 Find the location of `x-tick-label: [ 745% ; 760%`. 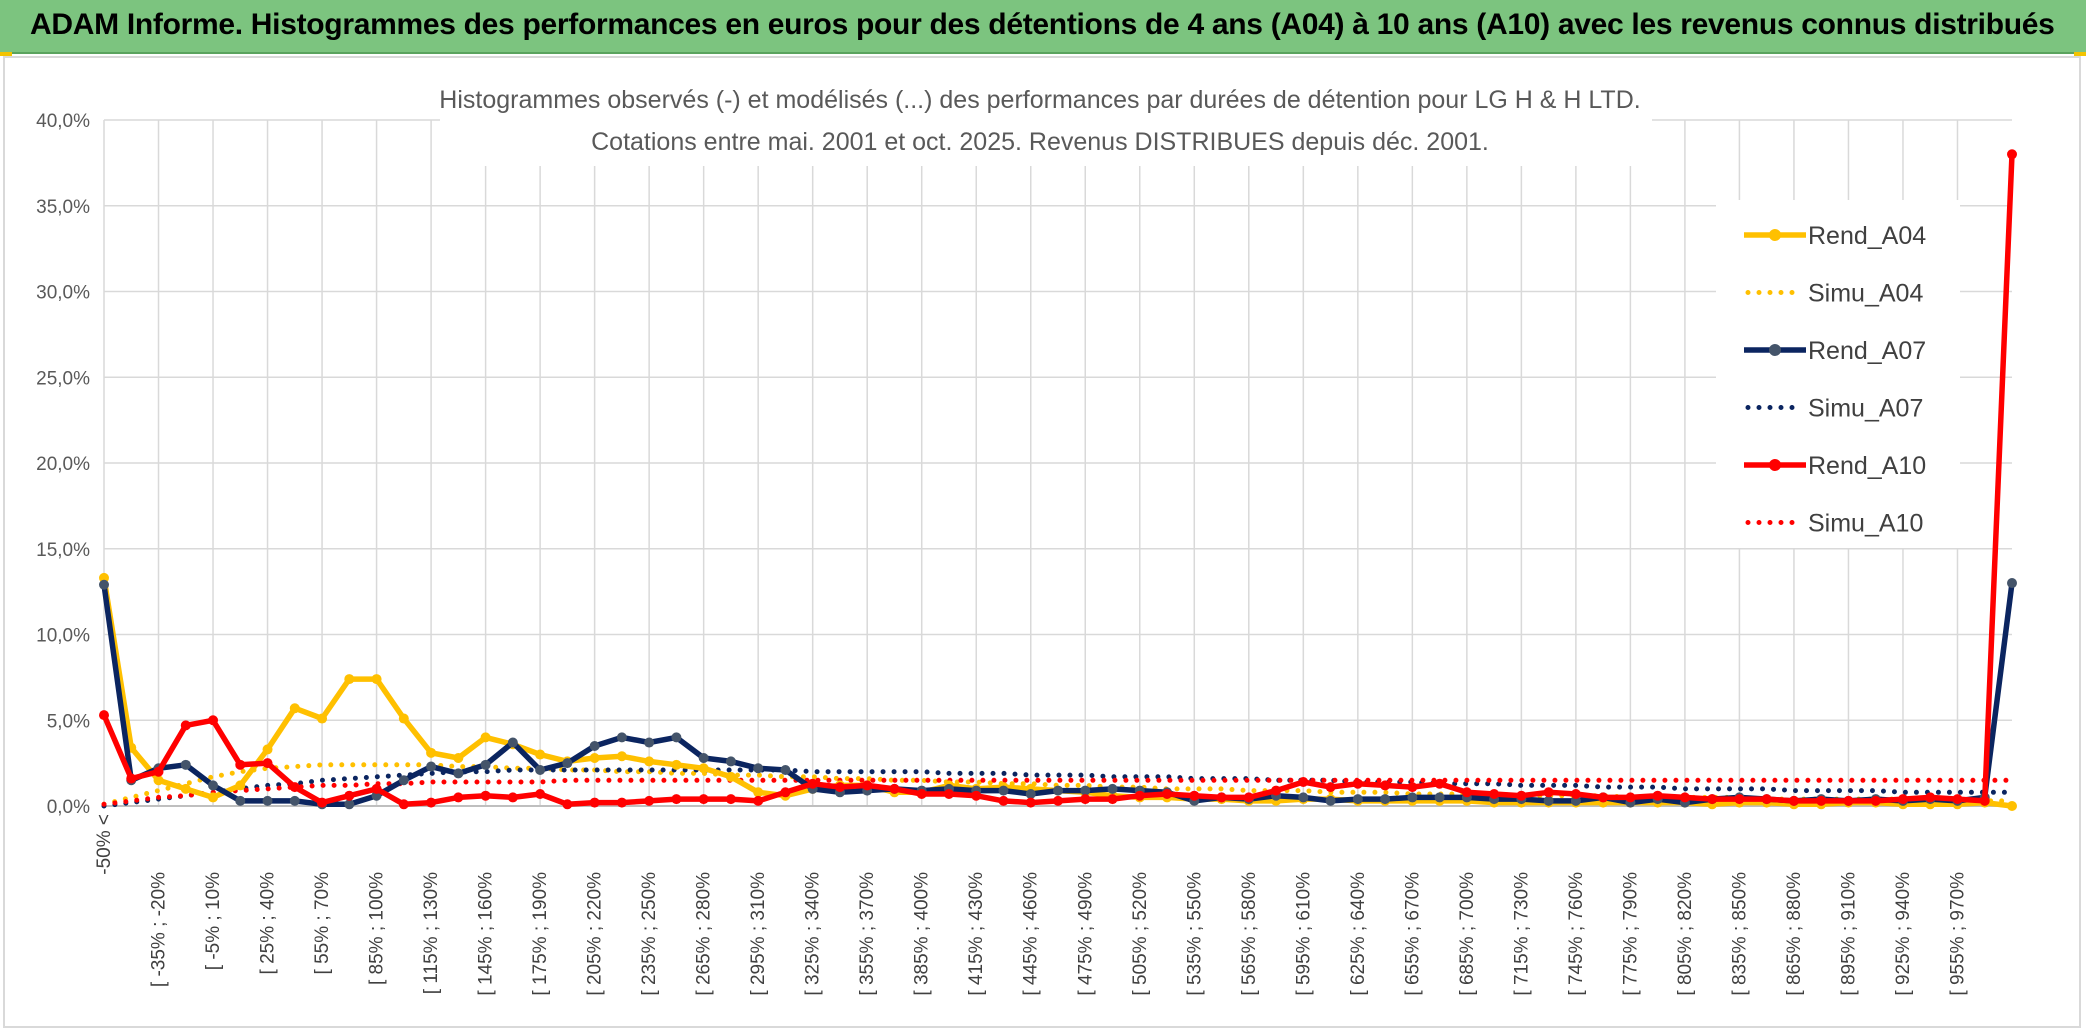

x-tick-label: [ 745% ; 760% is located at coordinates (1576, 934).